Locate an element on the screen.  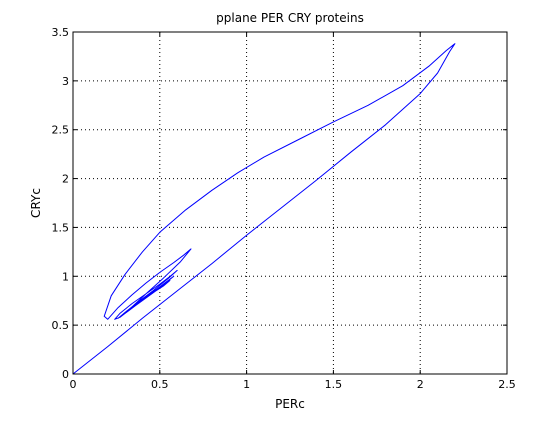
y-tick-label: 1 is located at coordinates (65, 276).